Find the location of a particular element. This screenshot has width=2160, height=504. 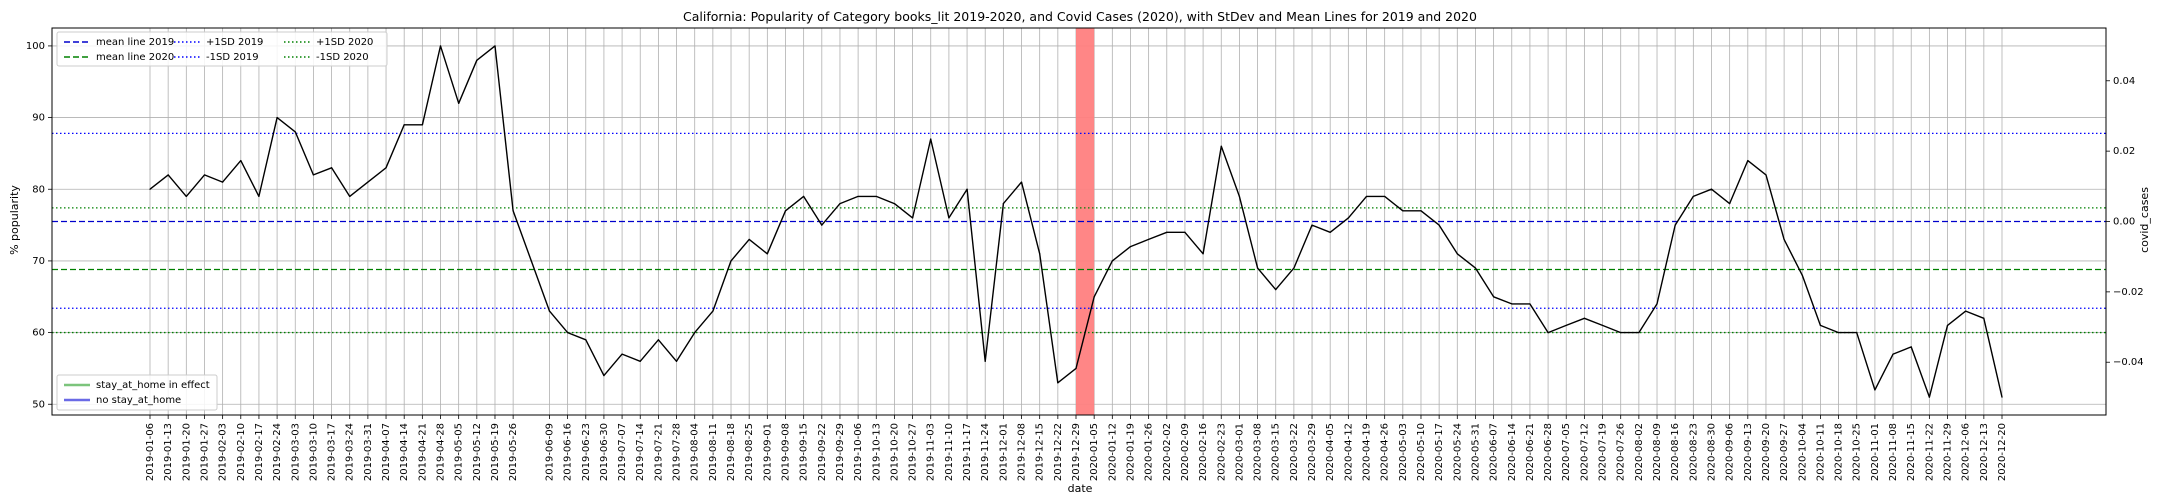

y2-tick-label: 0.04 is located at coordinates (2124, 81).